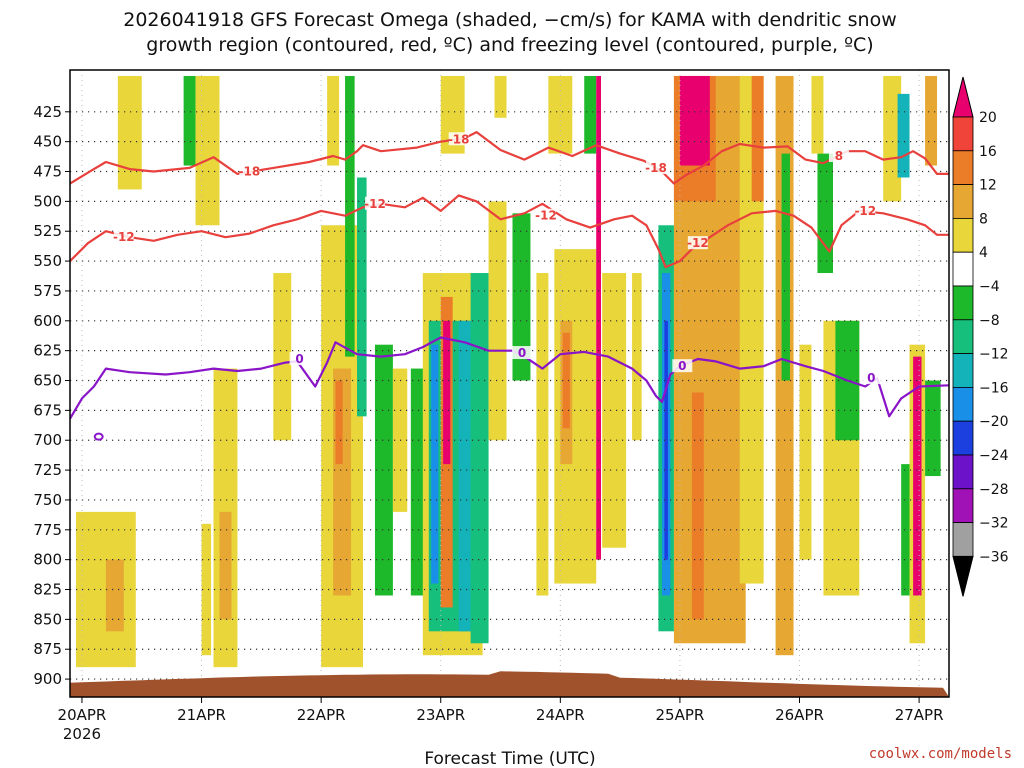 This screenshot has width=1024, height=768. I want to click on x-tick-label: 20APR, so click(82, 715).